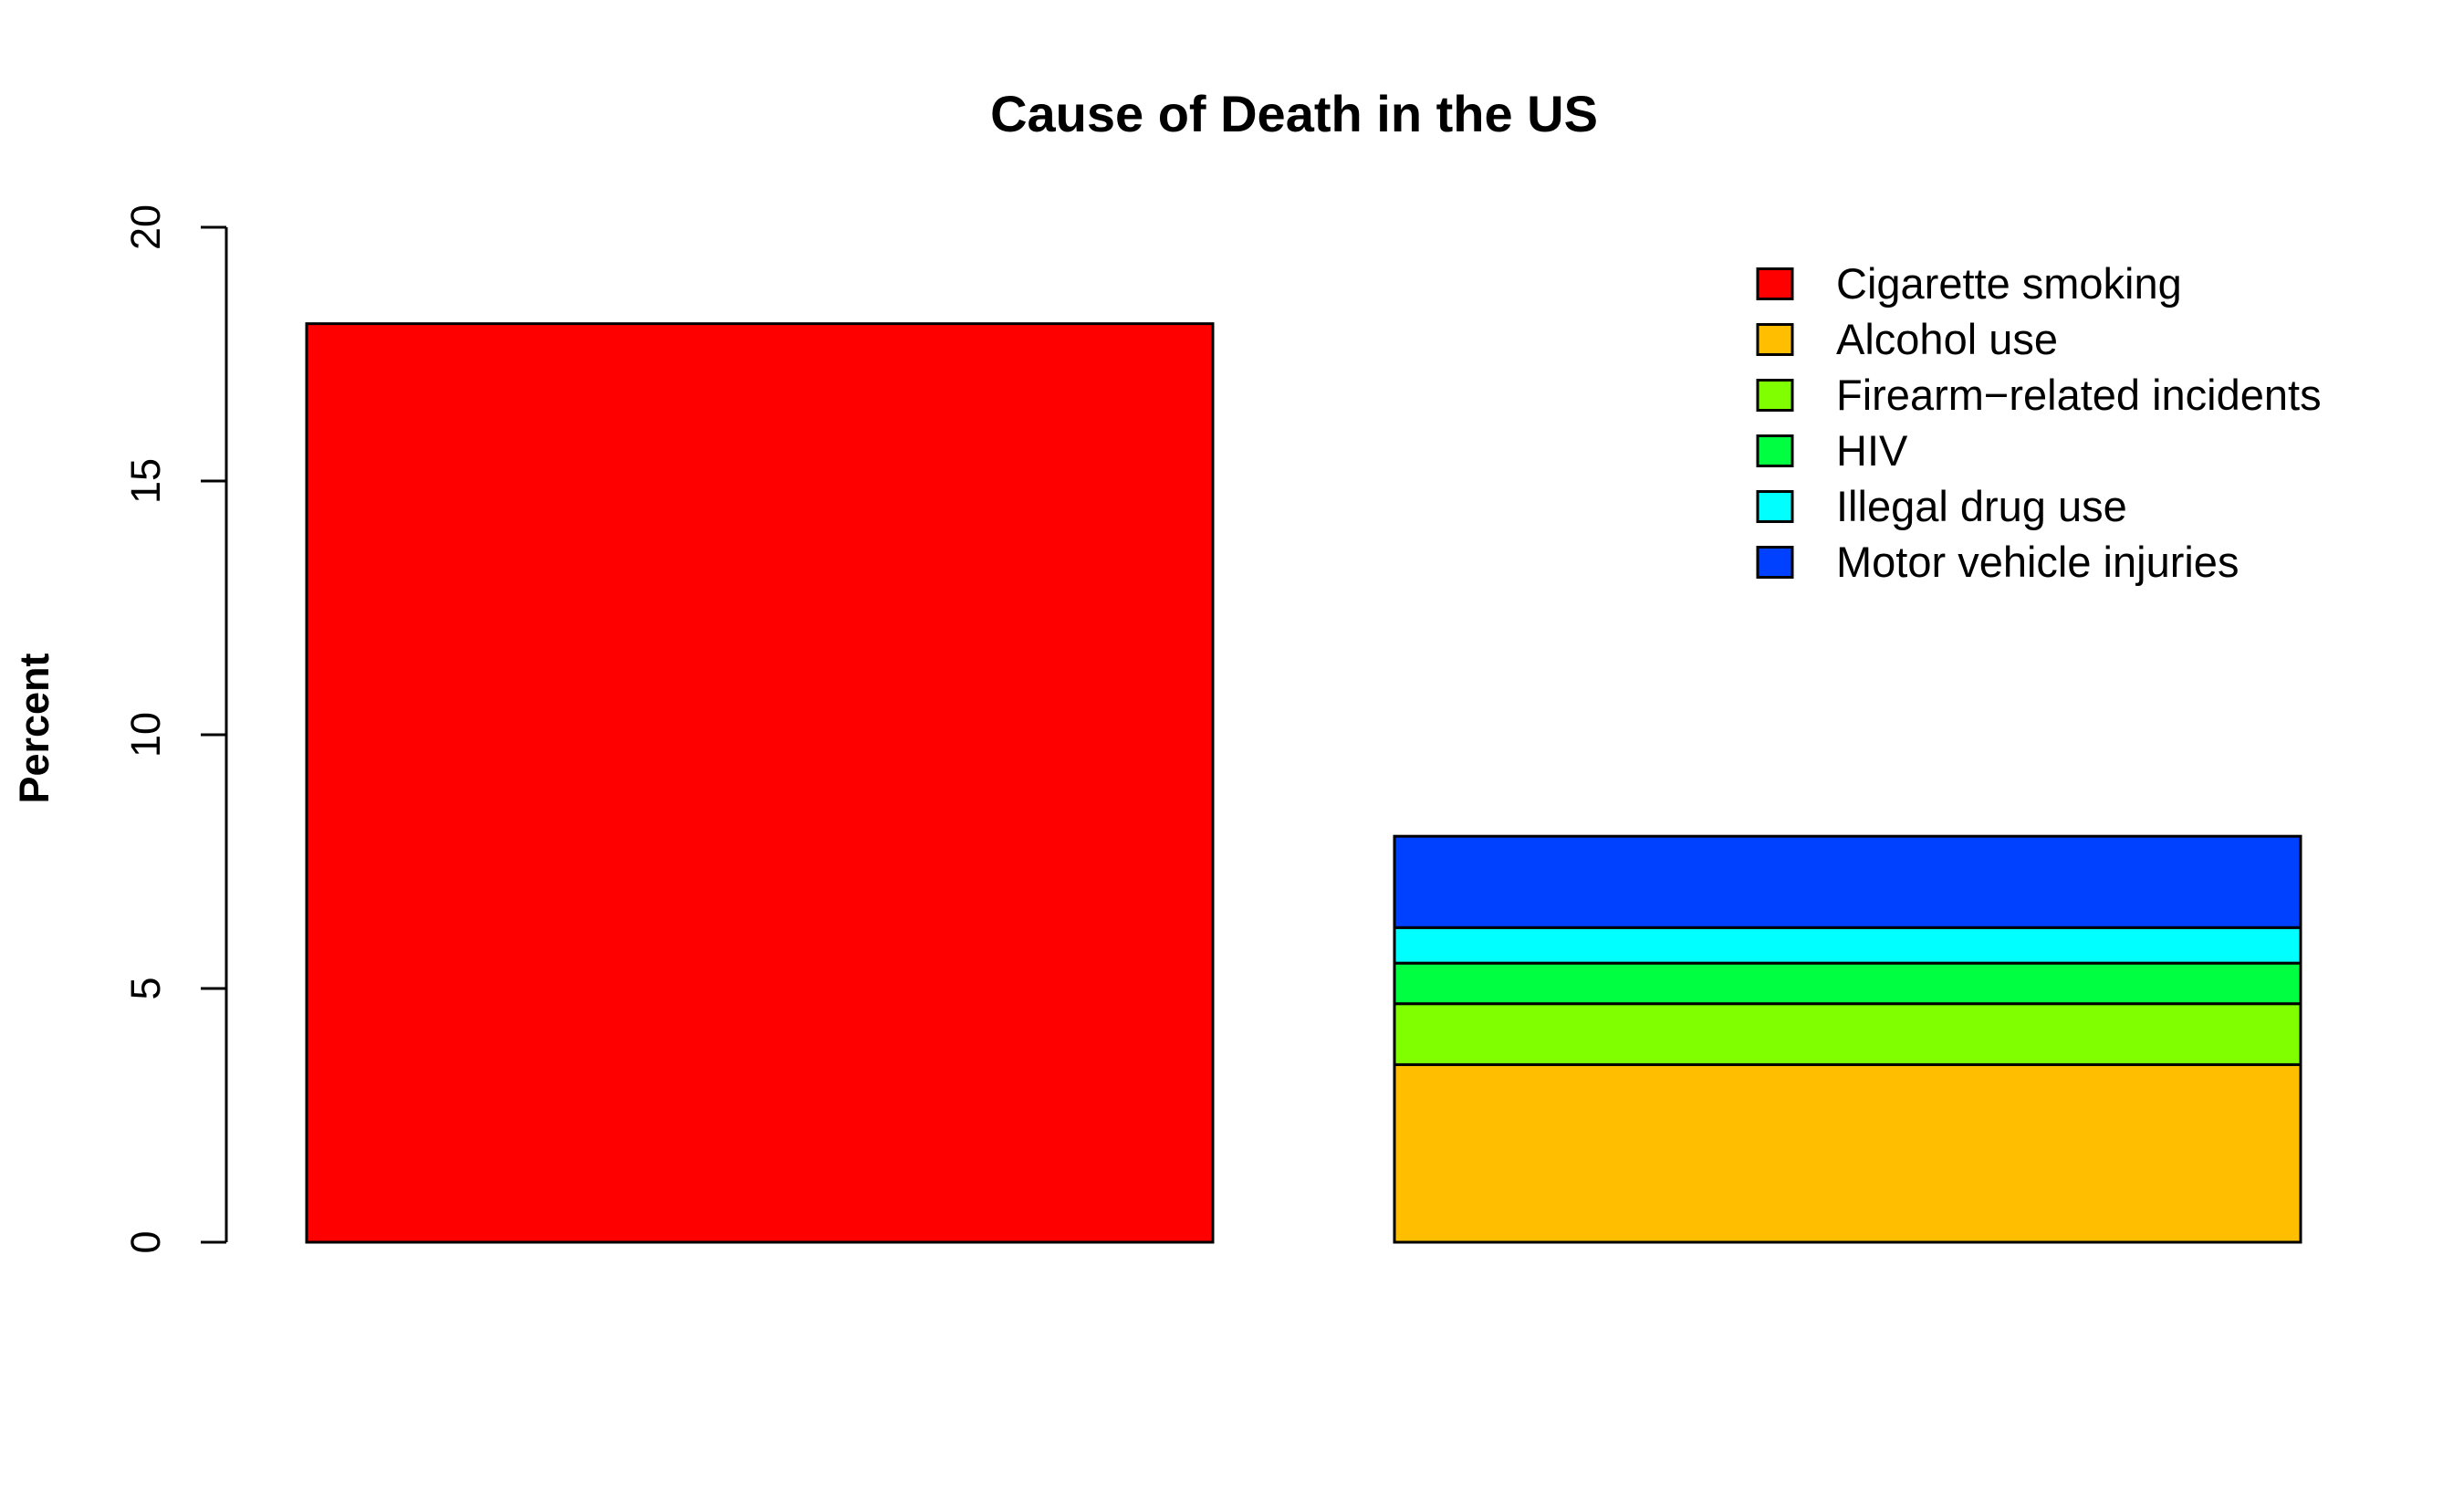 This screenshot has width=2464, height=1506. What do you see at coordinates (2079, 395) in the screenshot?
I see `legend-label: Firearm−related incidents` at bounding box center [2079, 395].